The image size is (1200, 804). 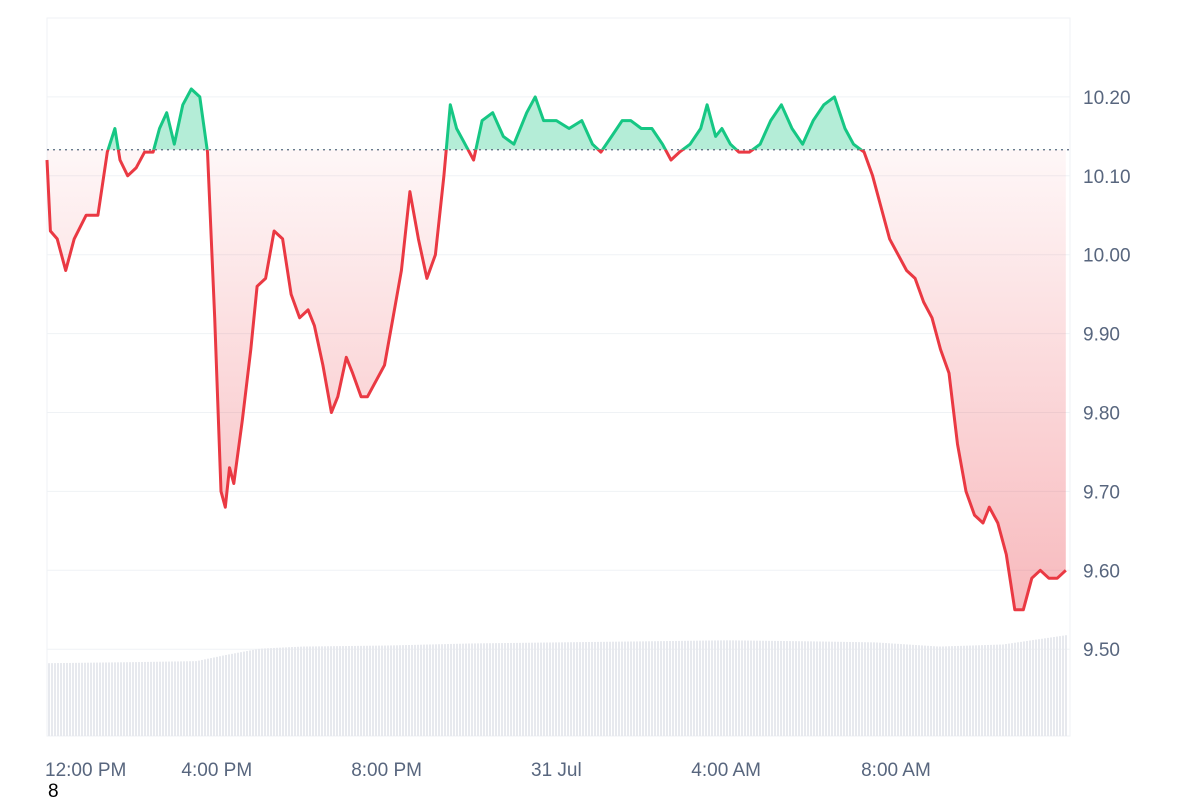 What do you see at coordinates (1101, 650) in the screenshot?
I see `y-tick-label: 9.50` at bounding box center [1101, 650].